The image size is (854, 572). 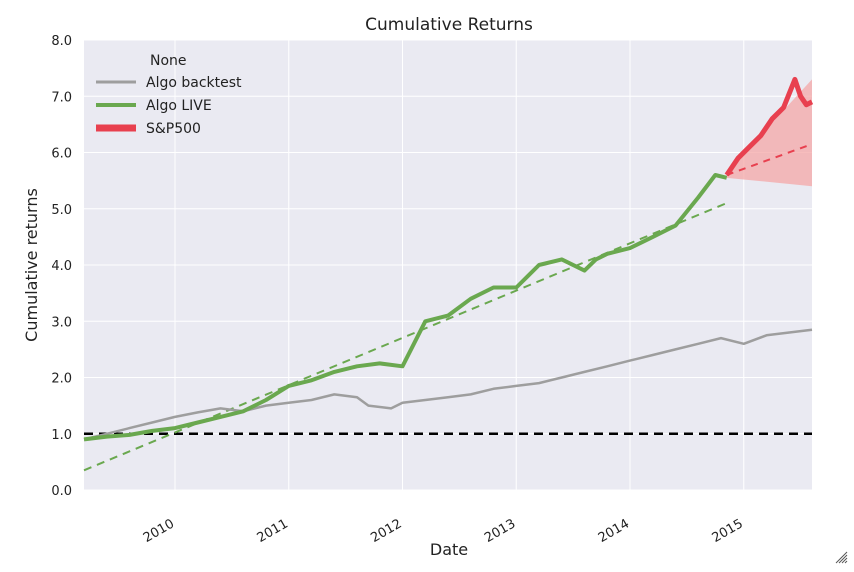 What do you see at coordinates (386, 531) in the screenshot?
I see `x-tick-label-2: 2012` at bounding box center [386, 531].